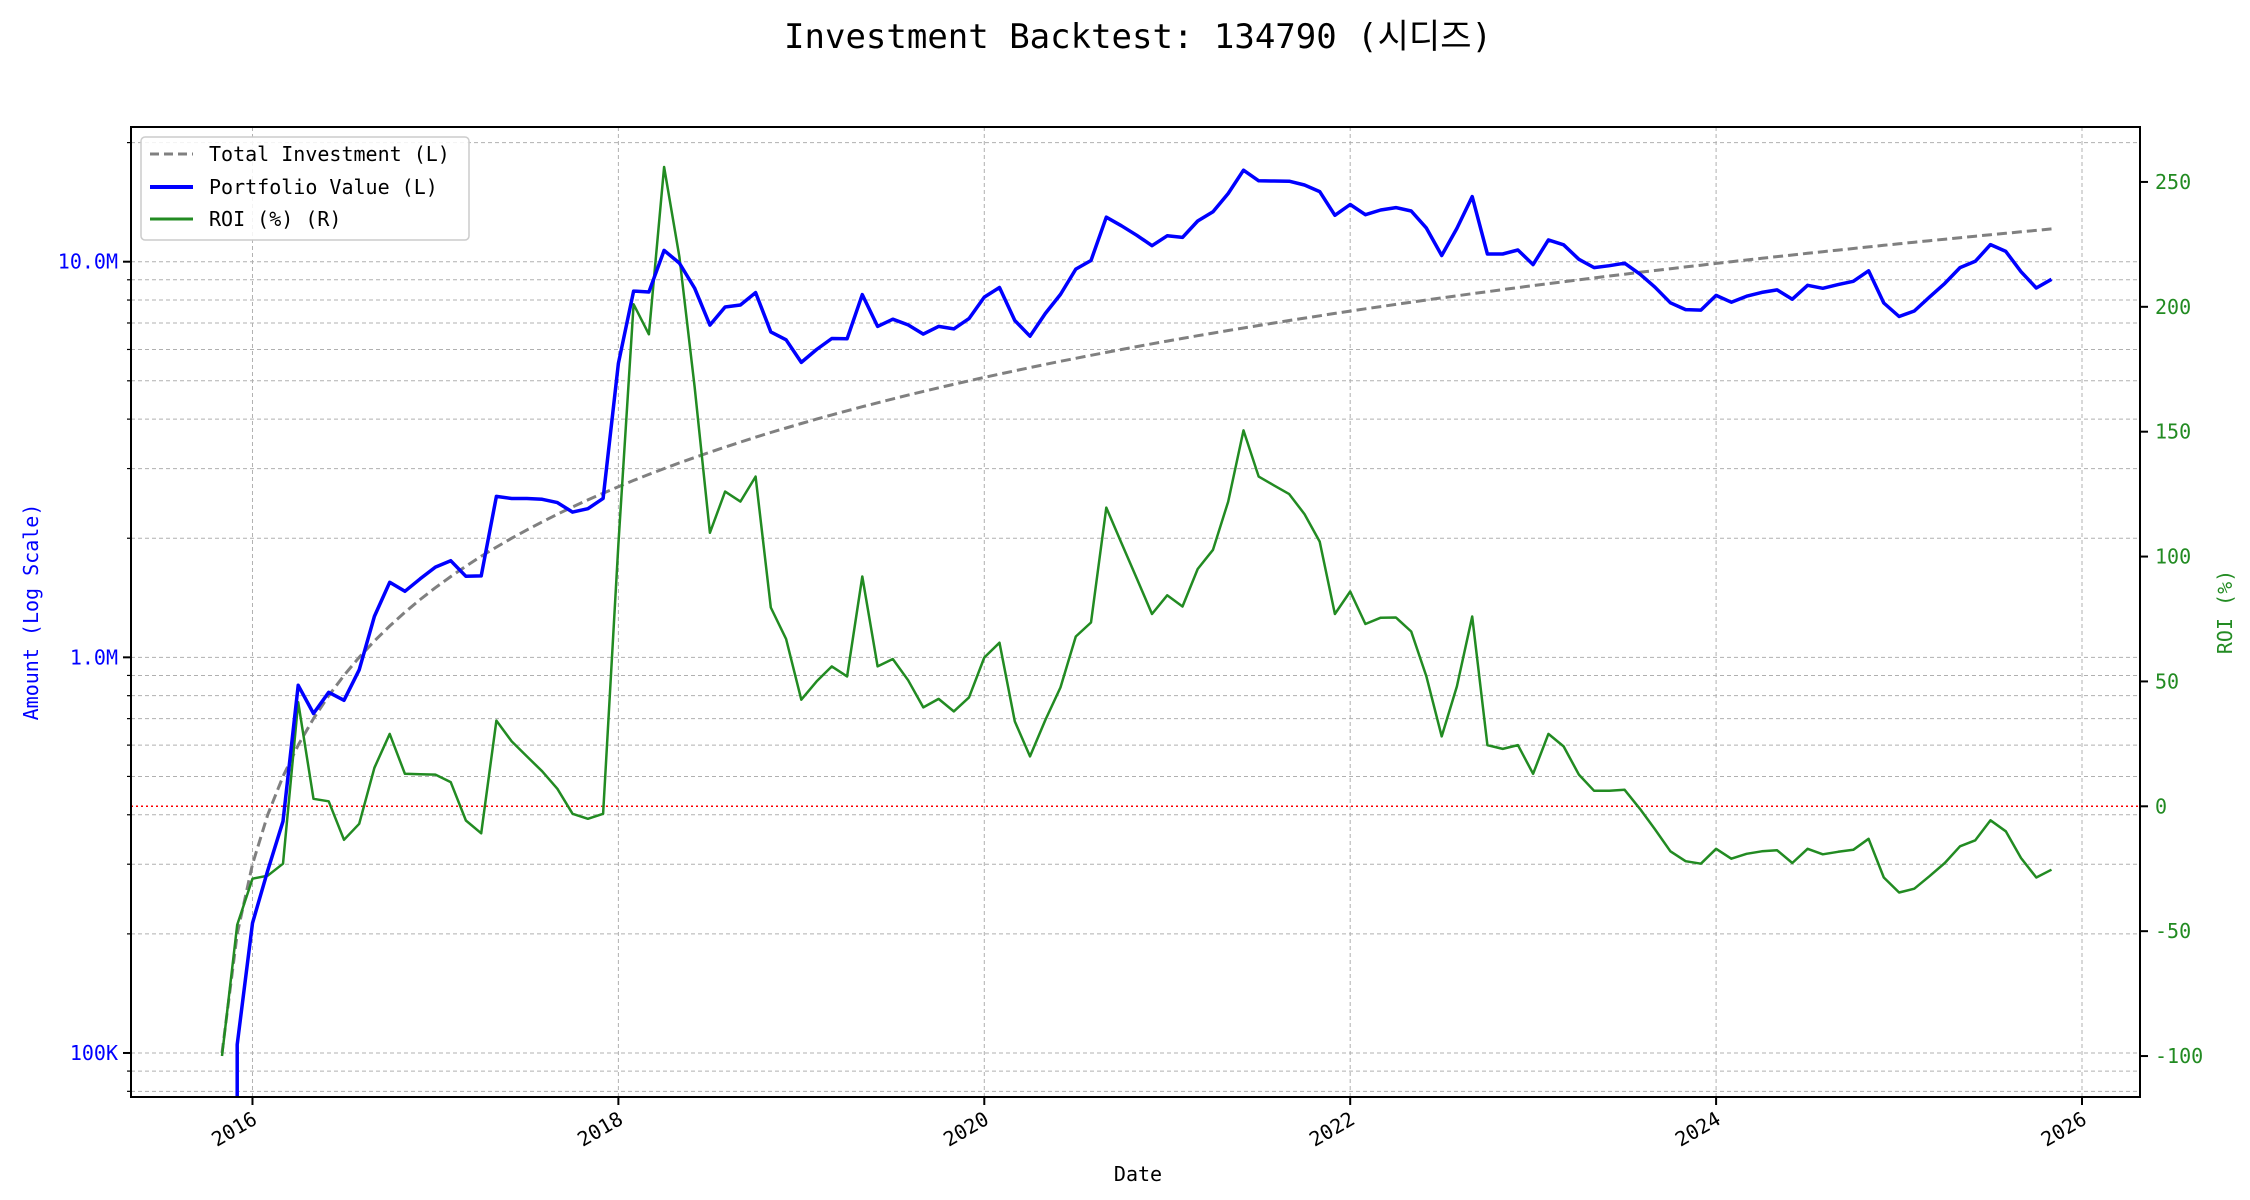 The height and width of the screenshot is (1200, 2250). I want to click on y-axis-left-label: Amount (Log Scale), so click(31, 612).